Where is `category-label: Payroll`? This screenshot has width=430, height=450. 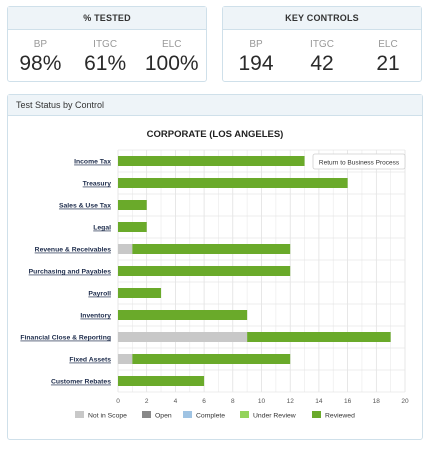
category-label: Payroll is located at coordinates (99, 294).